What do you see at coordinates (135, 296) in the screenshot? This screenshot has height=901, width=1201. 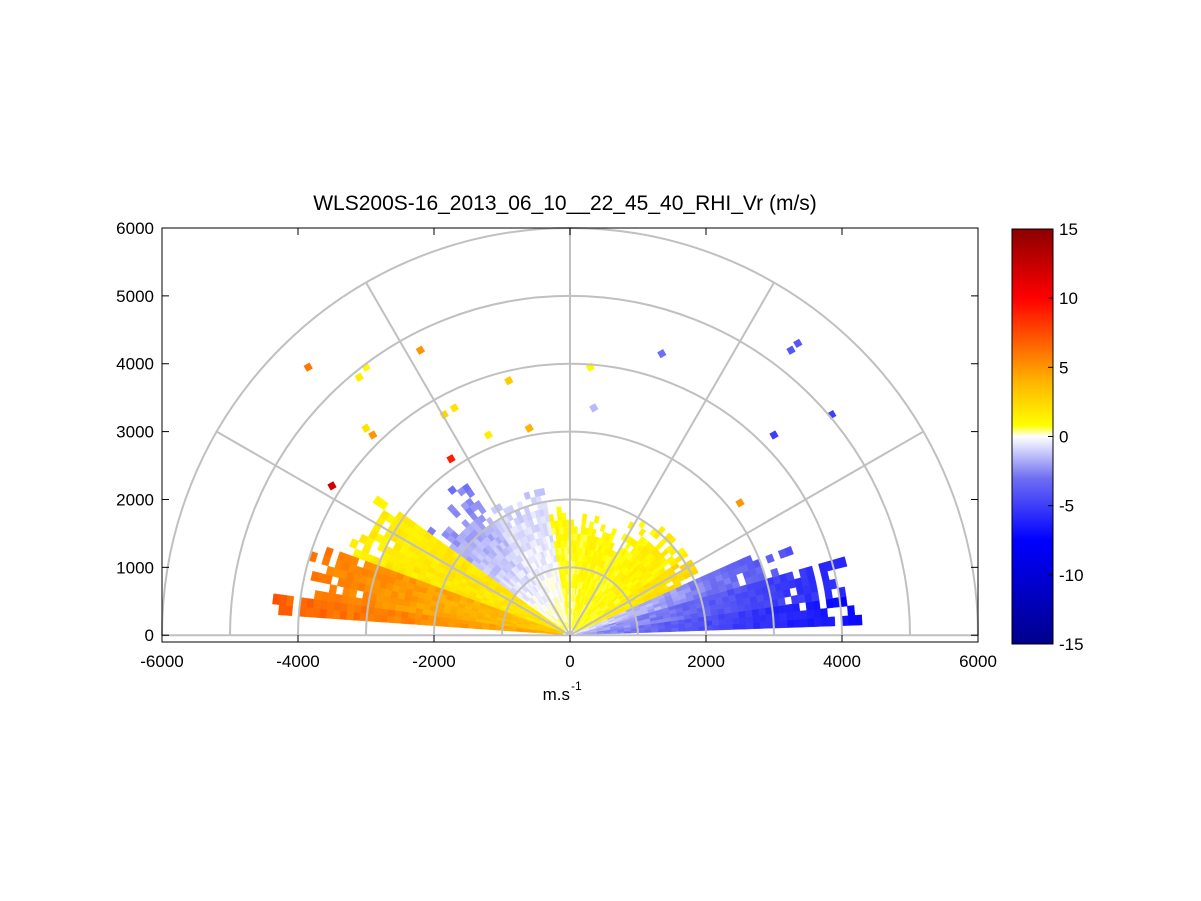 I see `y-tick-label: 5000` at bounding box center [135, 296].